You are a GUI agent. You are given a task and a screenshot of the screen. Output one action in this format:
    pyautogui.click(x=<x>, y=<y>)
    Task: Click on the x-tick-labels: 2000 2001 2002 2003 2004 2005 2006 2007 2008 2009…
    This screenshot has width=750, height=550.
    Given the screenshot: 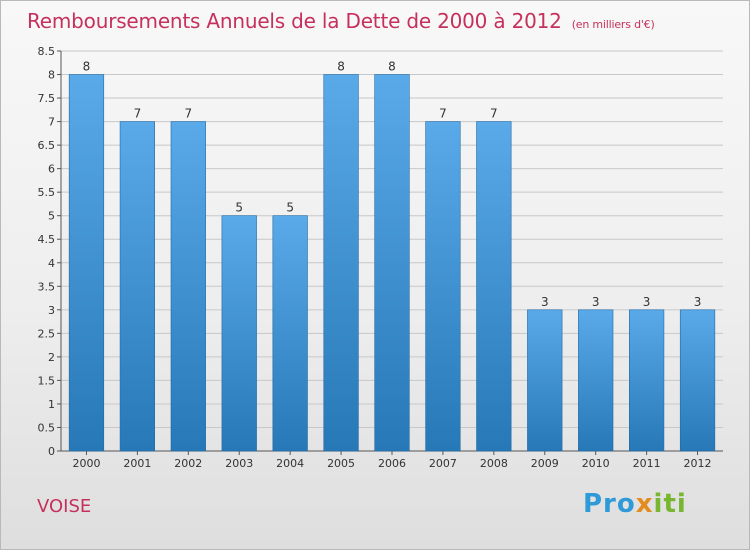 What is the action you would take?
    pyautogui.click(x=391, y=463)
    